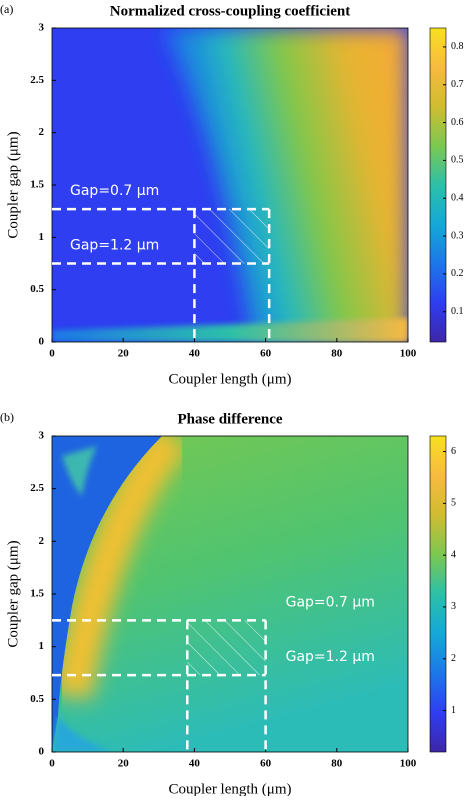 This screenshot has width=474, height=801. Describe the element at coordinates (453, 503) in the screenshot. I see `colorbar-tick-label: 5` at that location.